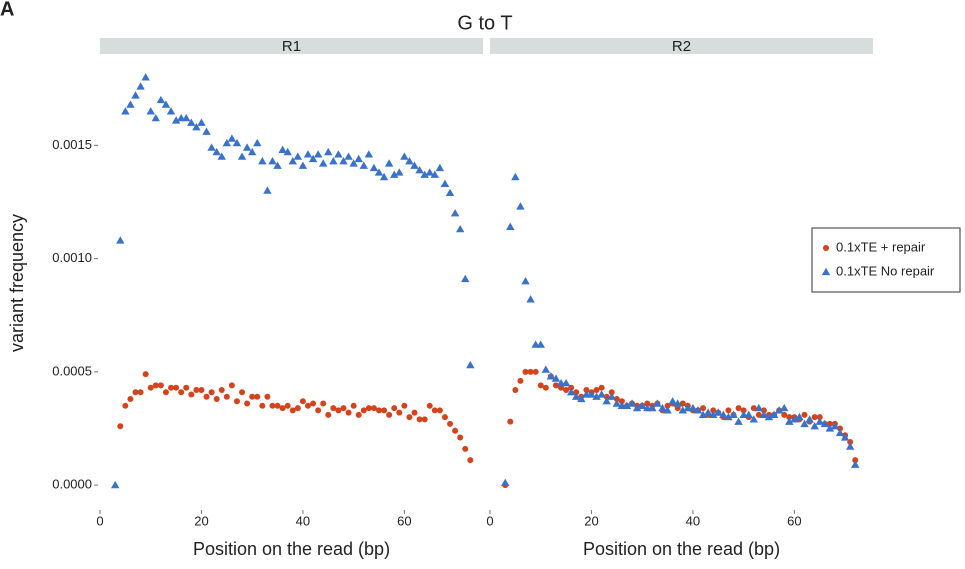 Image resolution: width=965 pixels, height=569 pixels. I want to click on strip-label: R1, so click(291, 46).